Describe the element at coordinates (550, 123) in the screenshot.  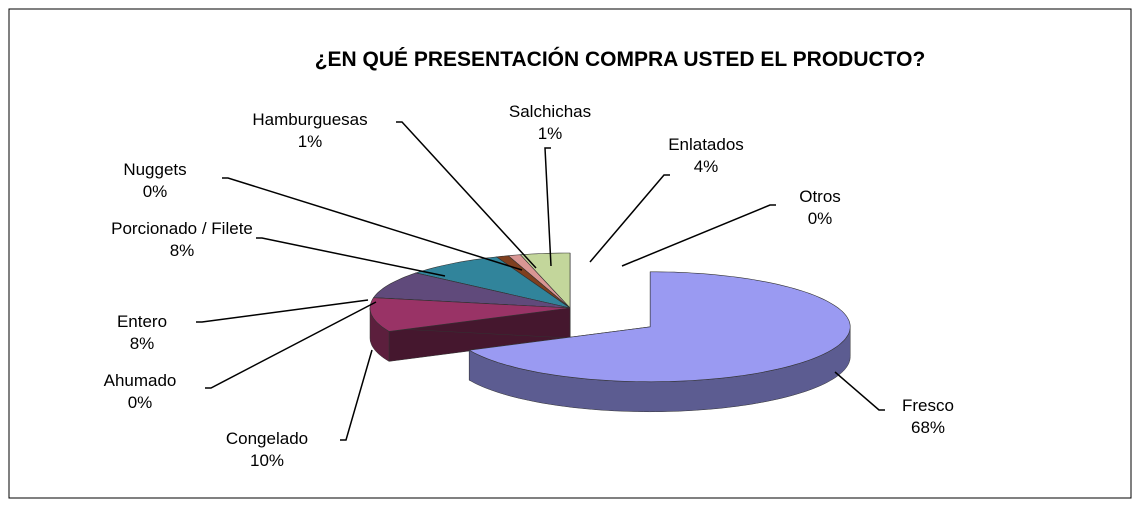
I see `data-label: Salchichas 1%` at that location.